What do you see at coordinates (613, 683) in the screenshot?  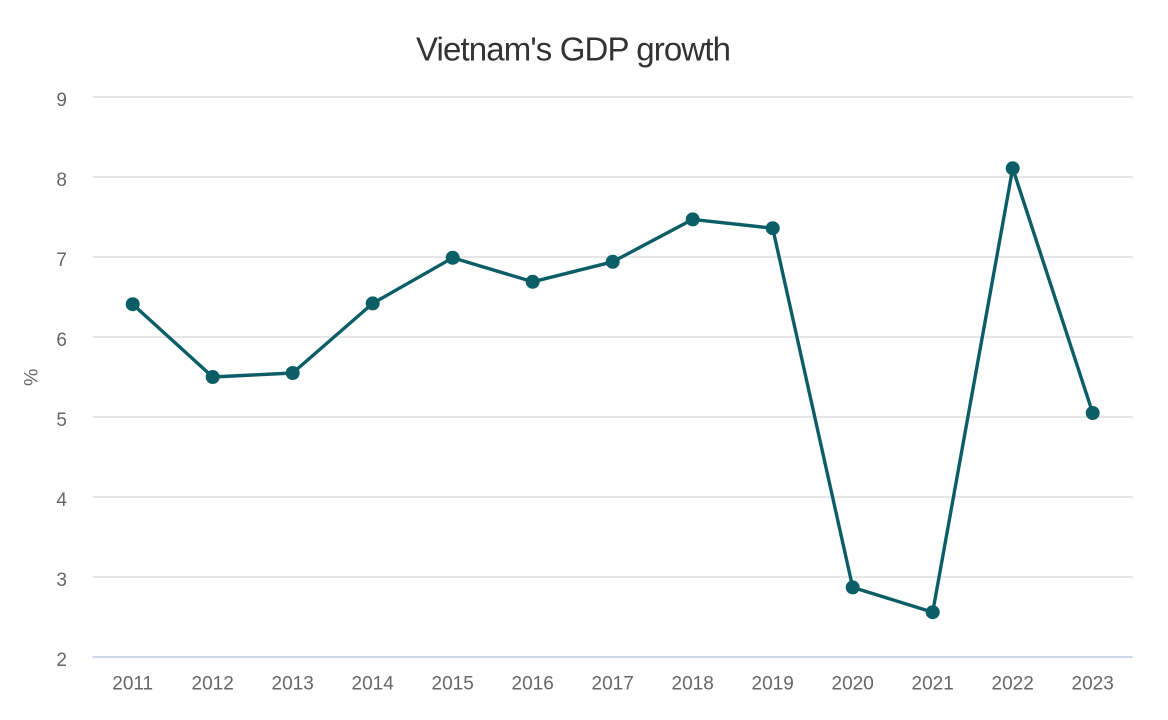 I see `svg-text: 2017` at bounding box center [613, 683].